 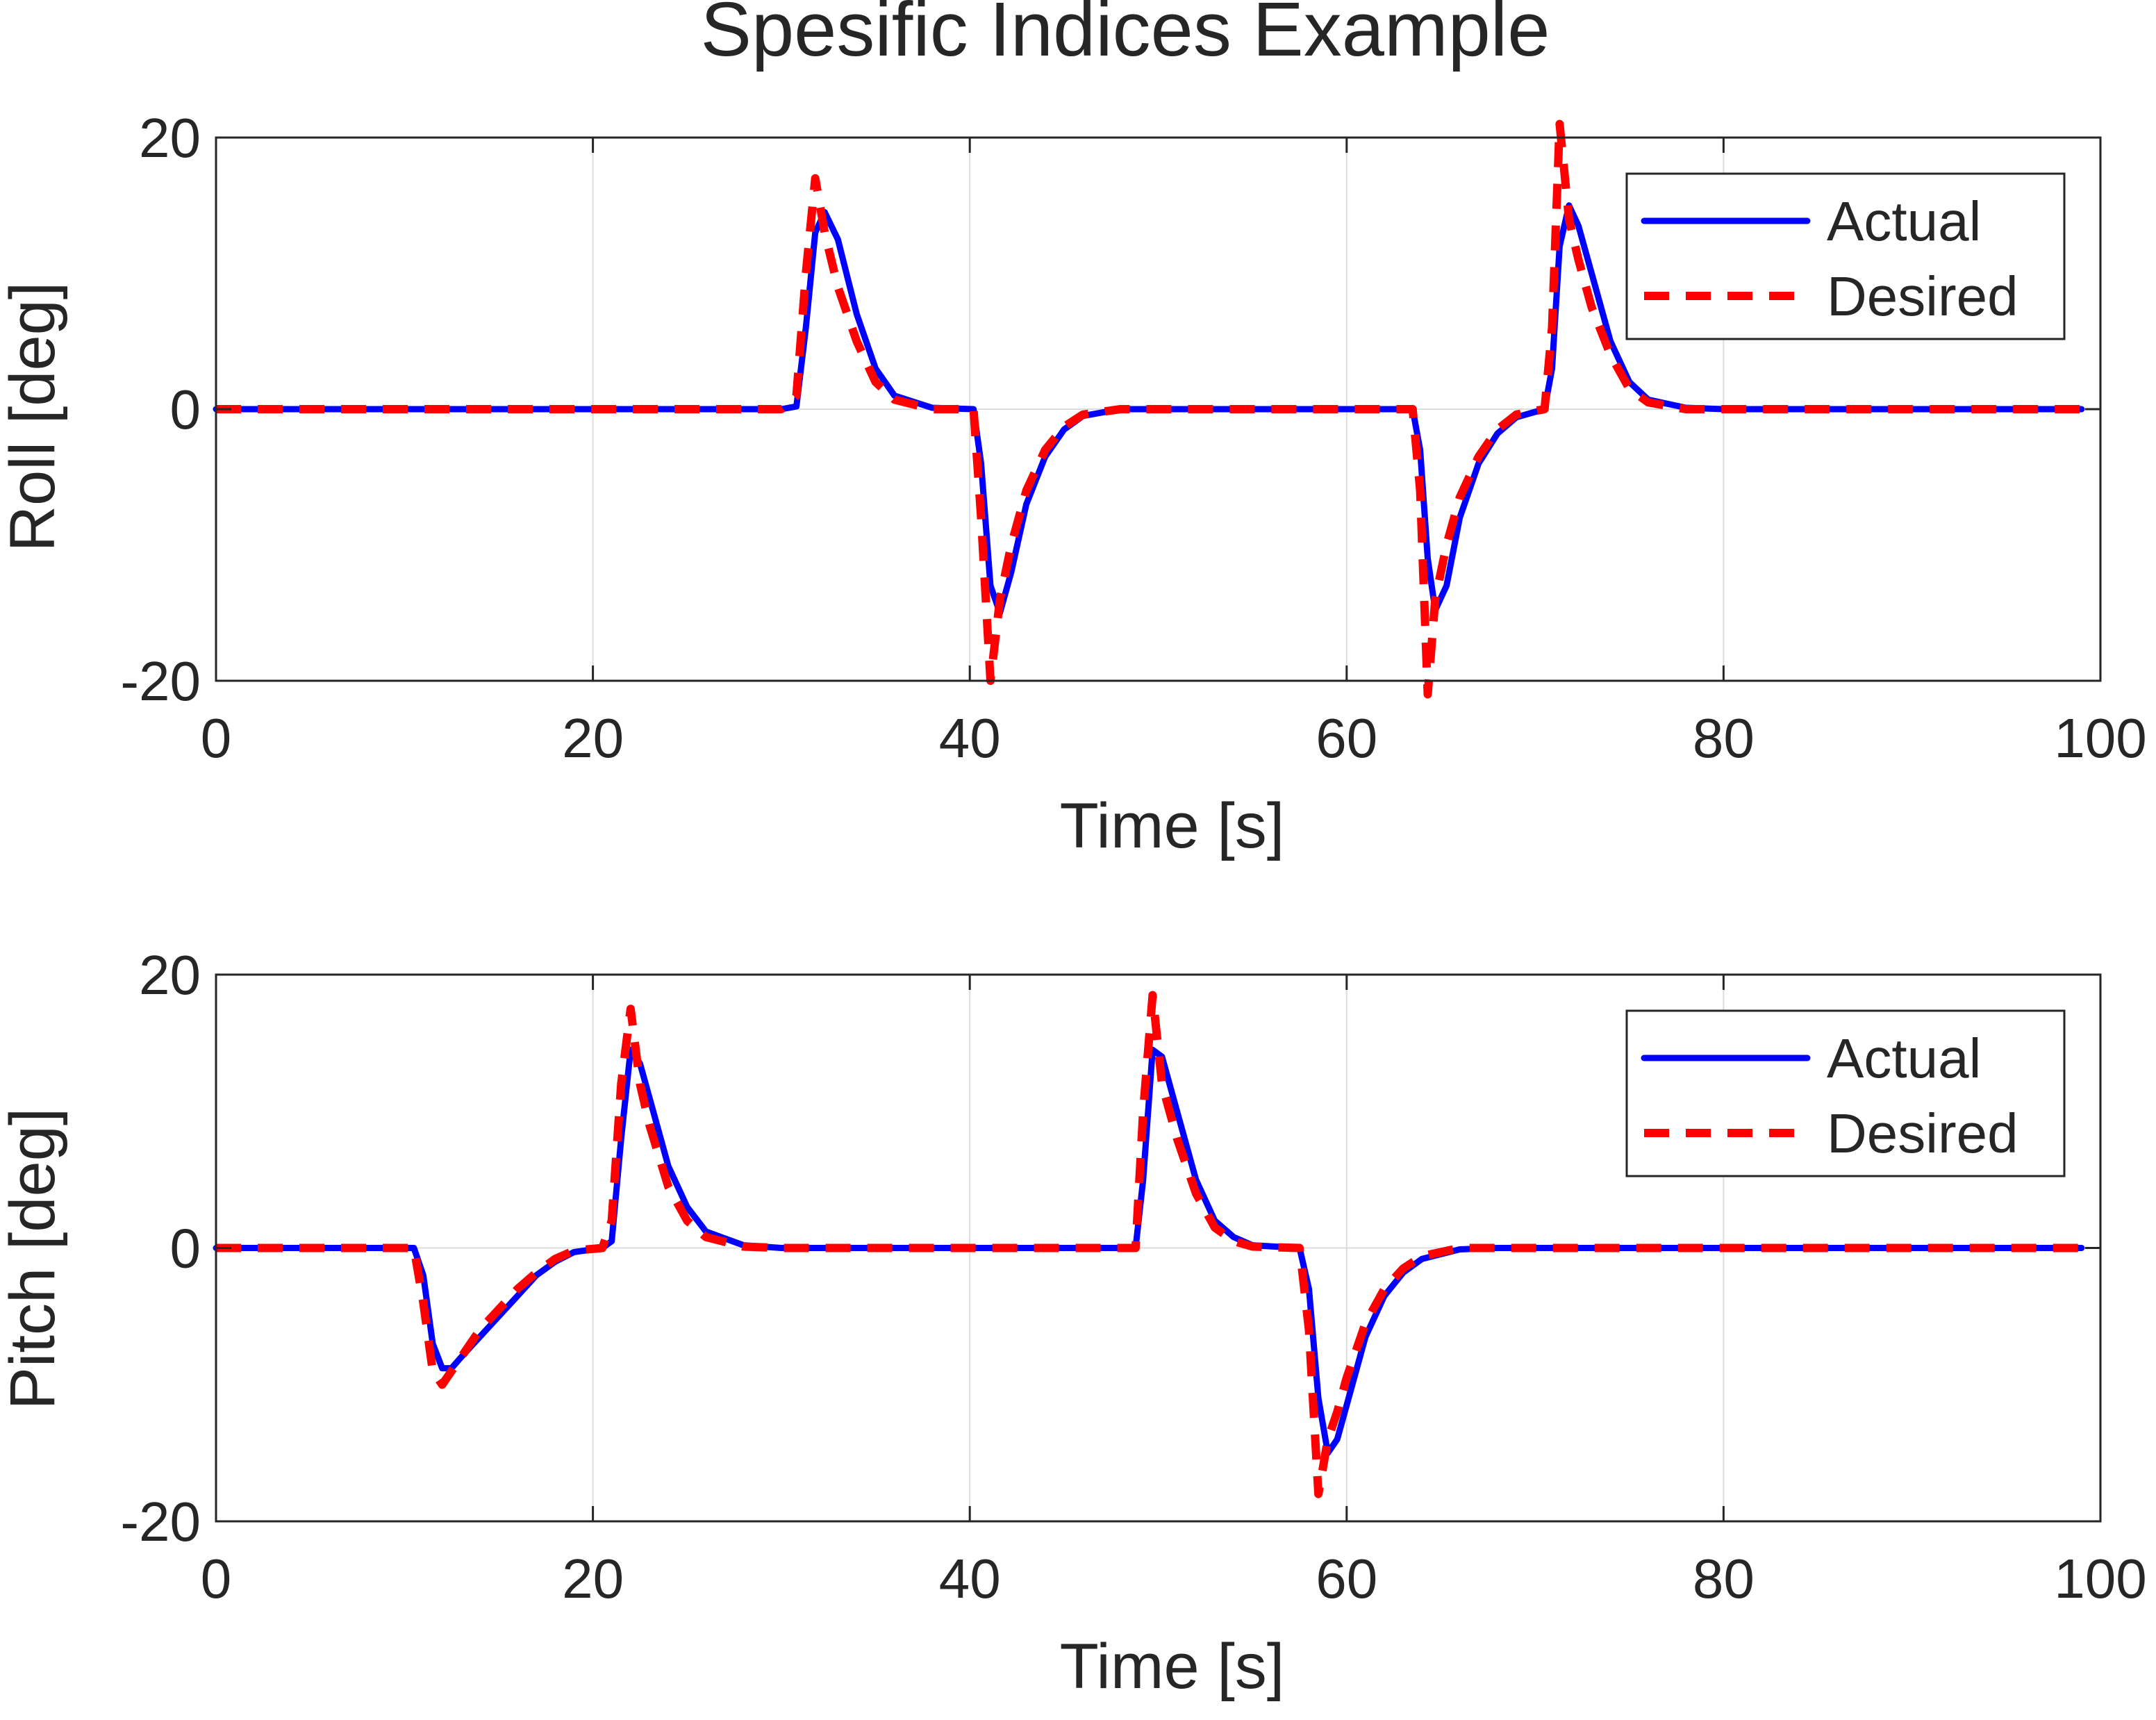 What do you see at coordinates (1922, 1133) in the screenshot?
I see `pitch-legend-label-desired: Desired` at bounding box center [1922, 1133].